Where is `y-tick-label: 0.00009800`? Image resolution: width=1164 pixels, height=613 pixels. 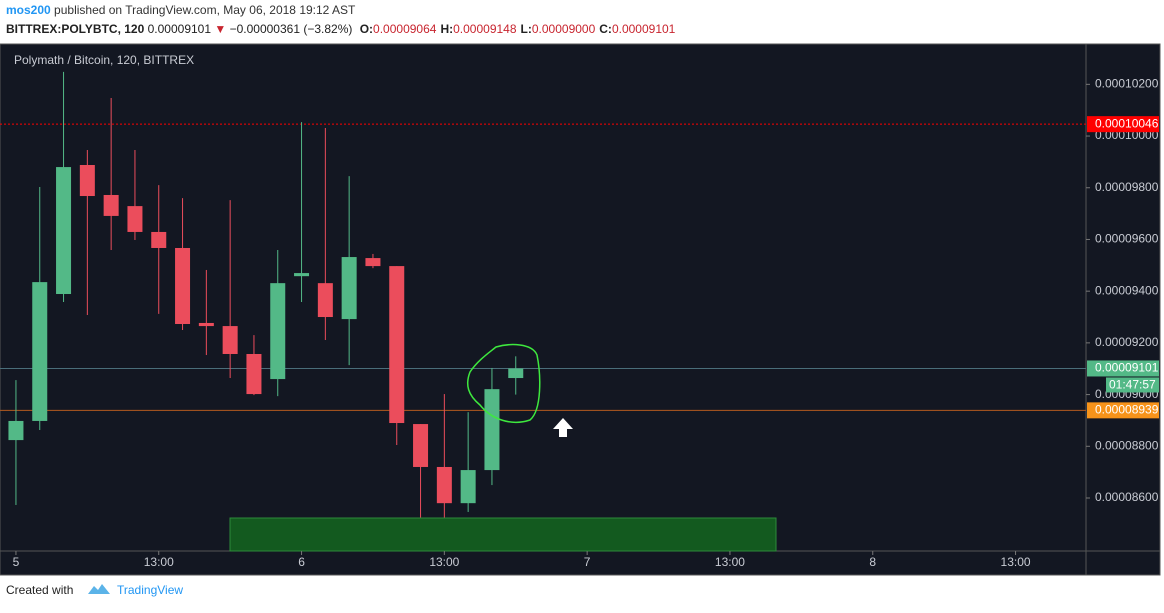
y-tick-label: 0.00009800 is located at coordinates (1127, 187).